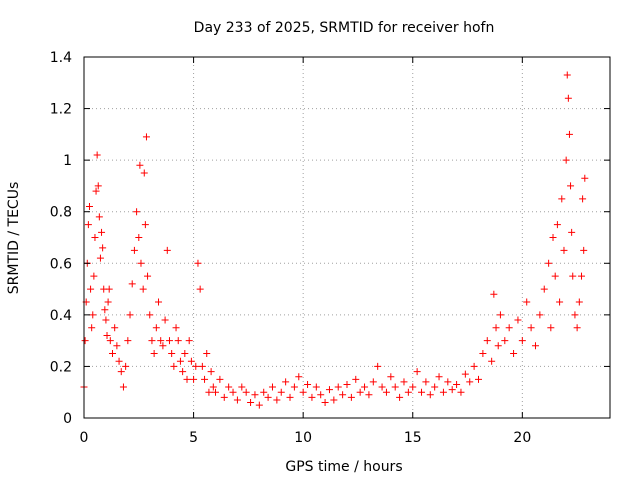  What do you see at coordinates (67, 161) in the screenshot?
I see `y-tick-label: 1` at bounding box center [67, 161].